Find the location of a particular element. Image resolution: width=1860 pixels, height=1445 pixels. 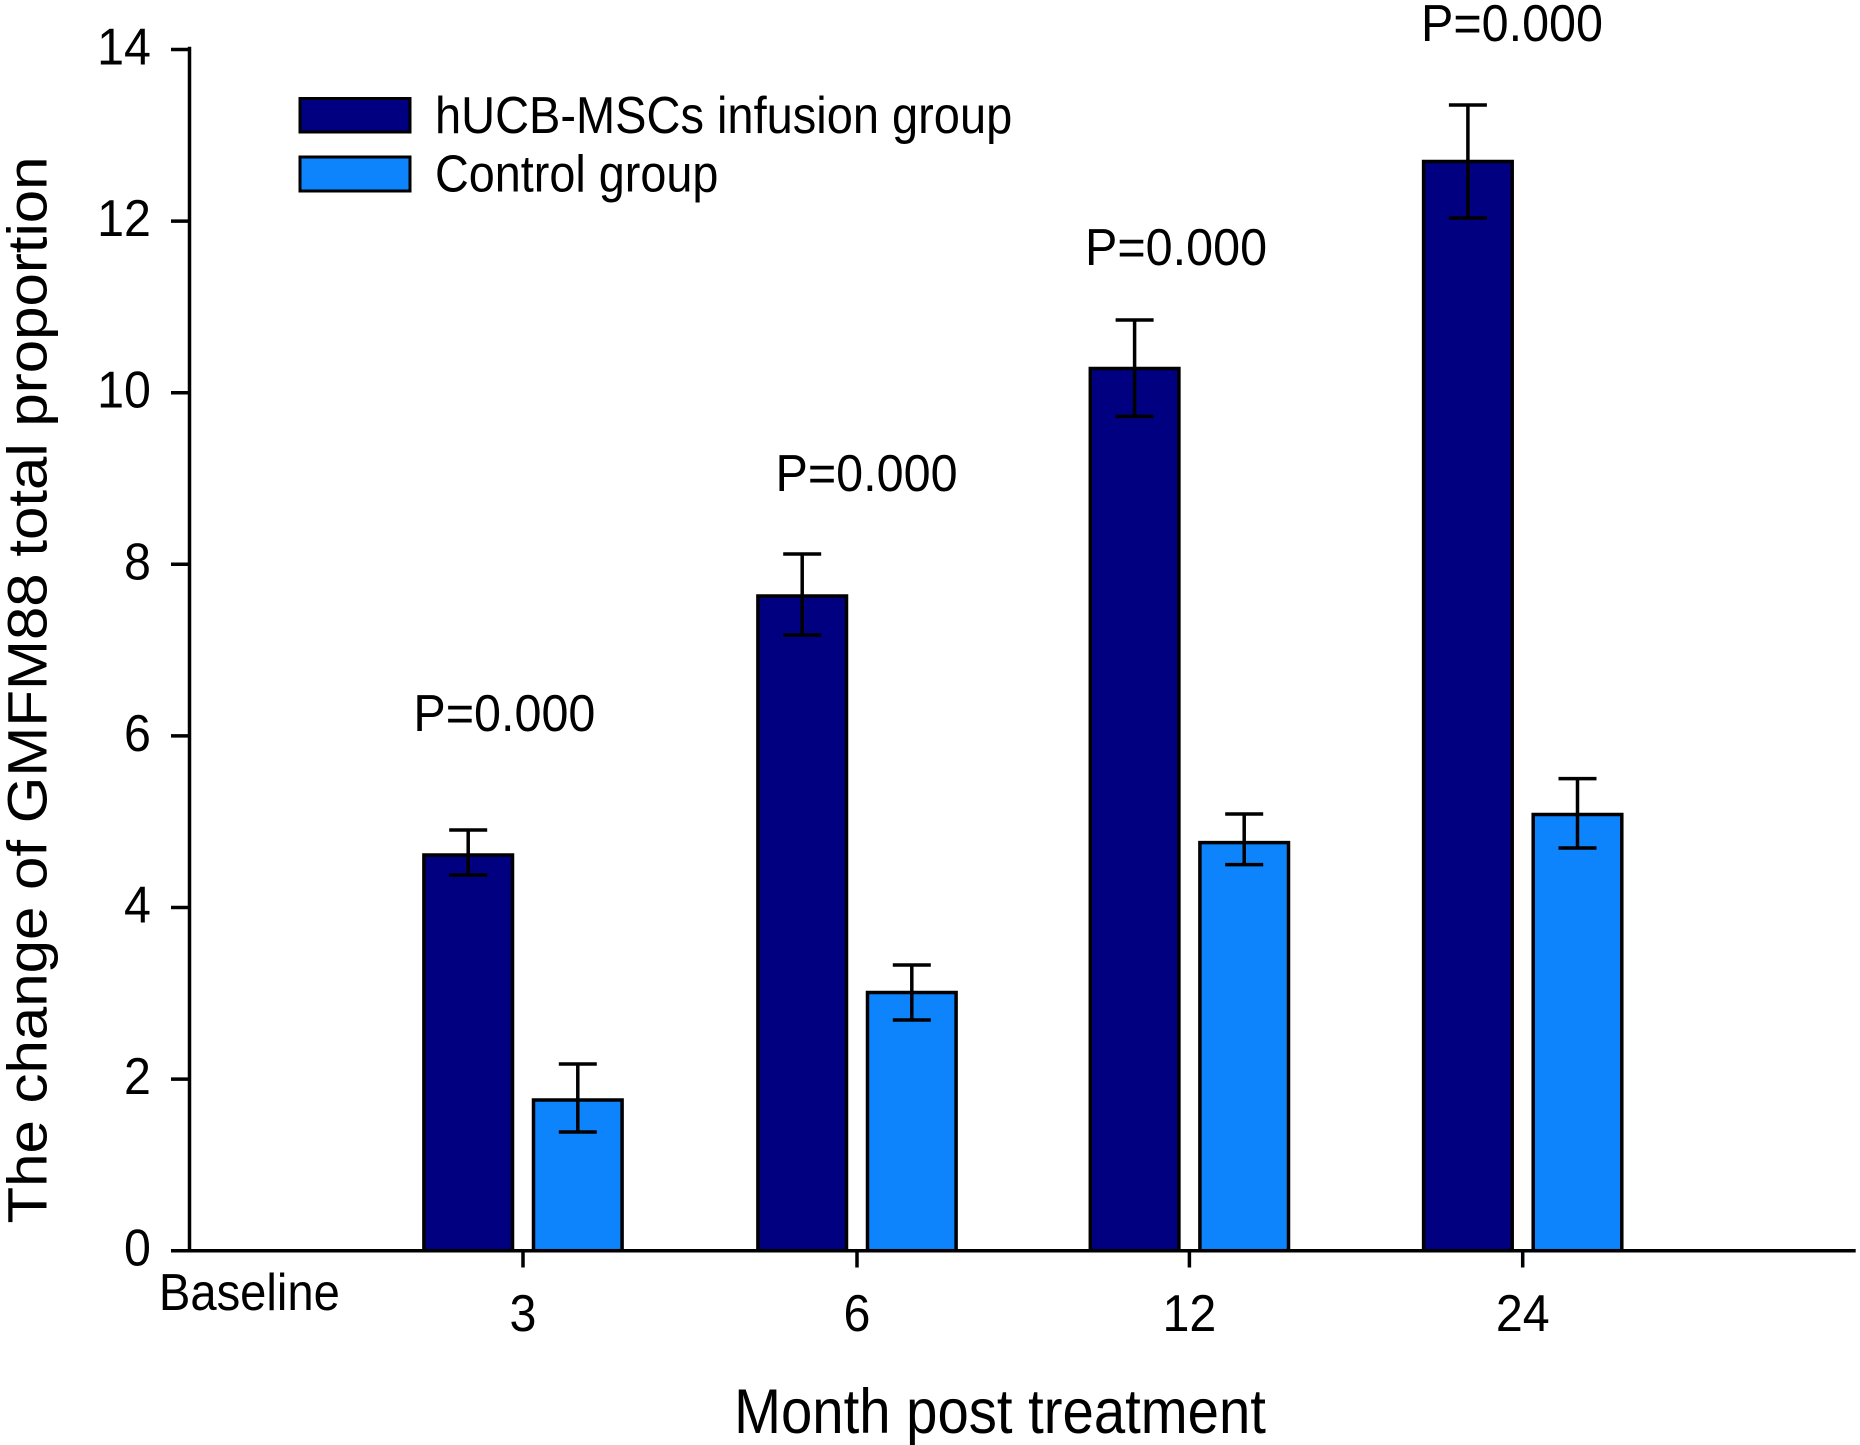

svg-text: 24 is located at coordinates (1523, 1312).